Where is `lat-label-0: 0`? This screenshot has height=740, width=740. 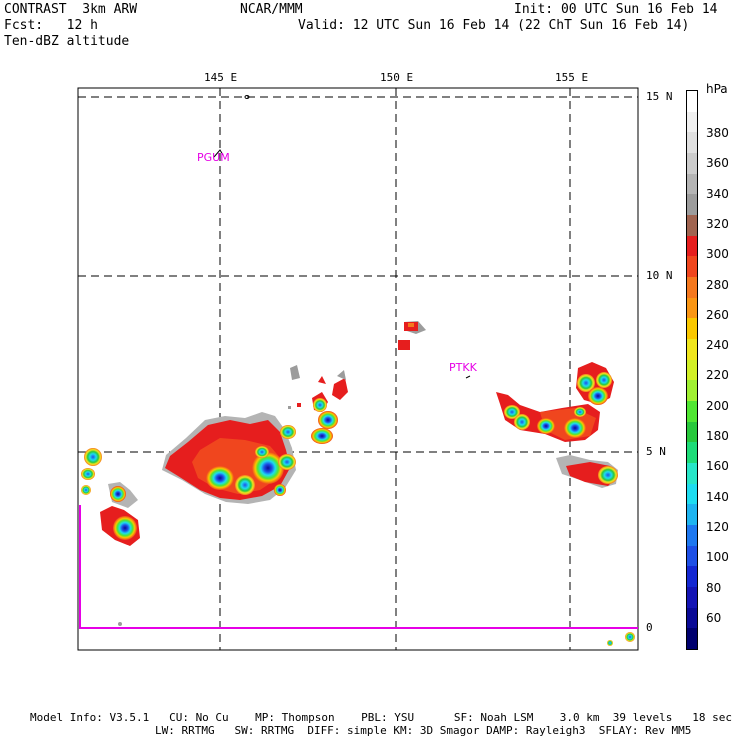
lat-label-0: 0 is located at coordinates (649, 627).